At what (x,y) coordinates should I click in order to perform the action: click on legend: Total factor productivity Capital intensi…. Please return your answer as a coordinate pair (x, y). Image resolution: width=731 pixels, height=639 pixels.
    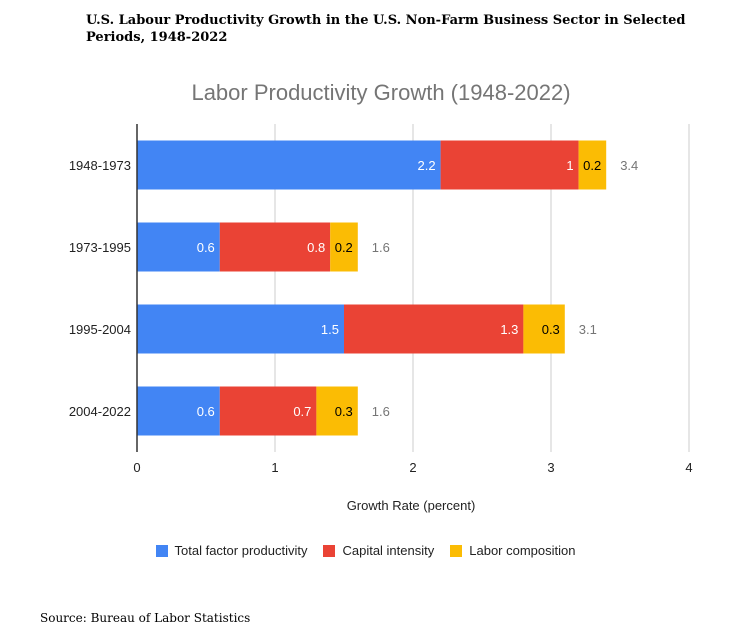
    Looking at the image, I should click on (365, 550).